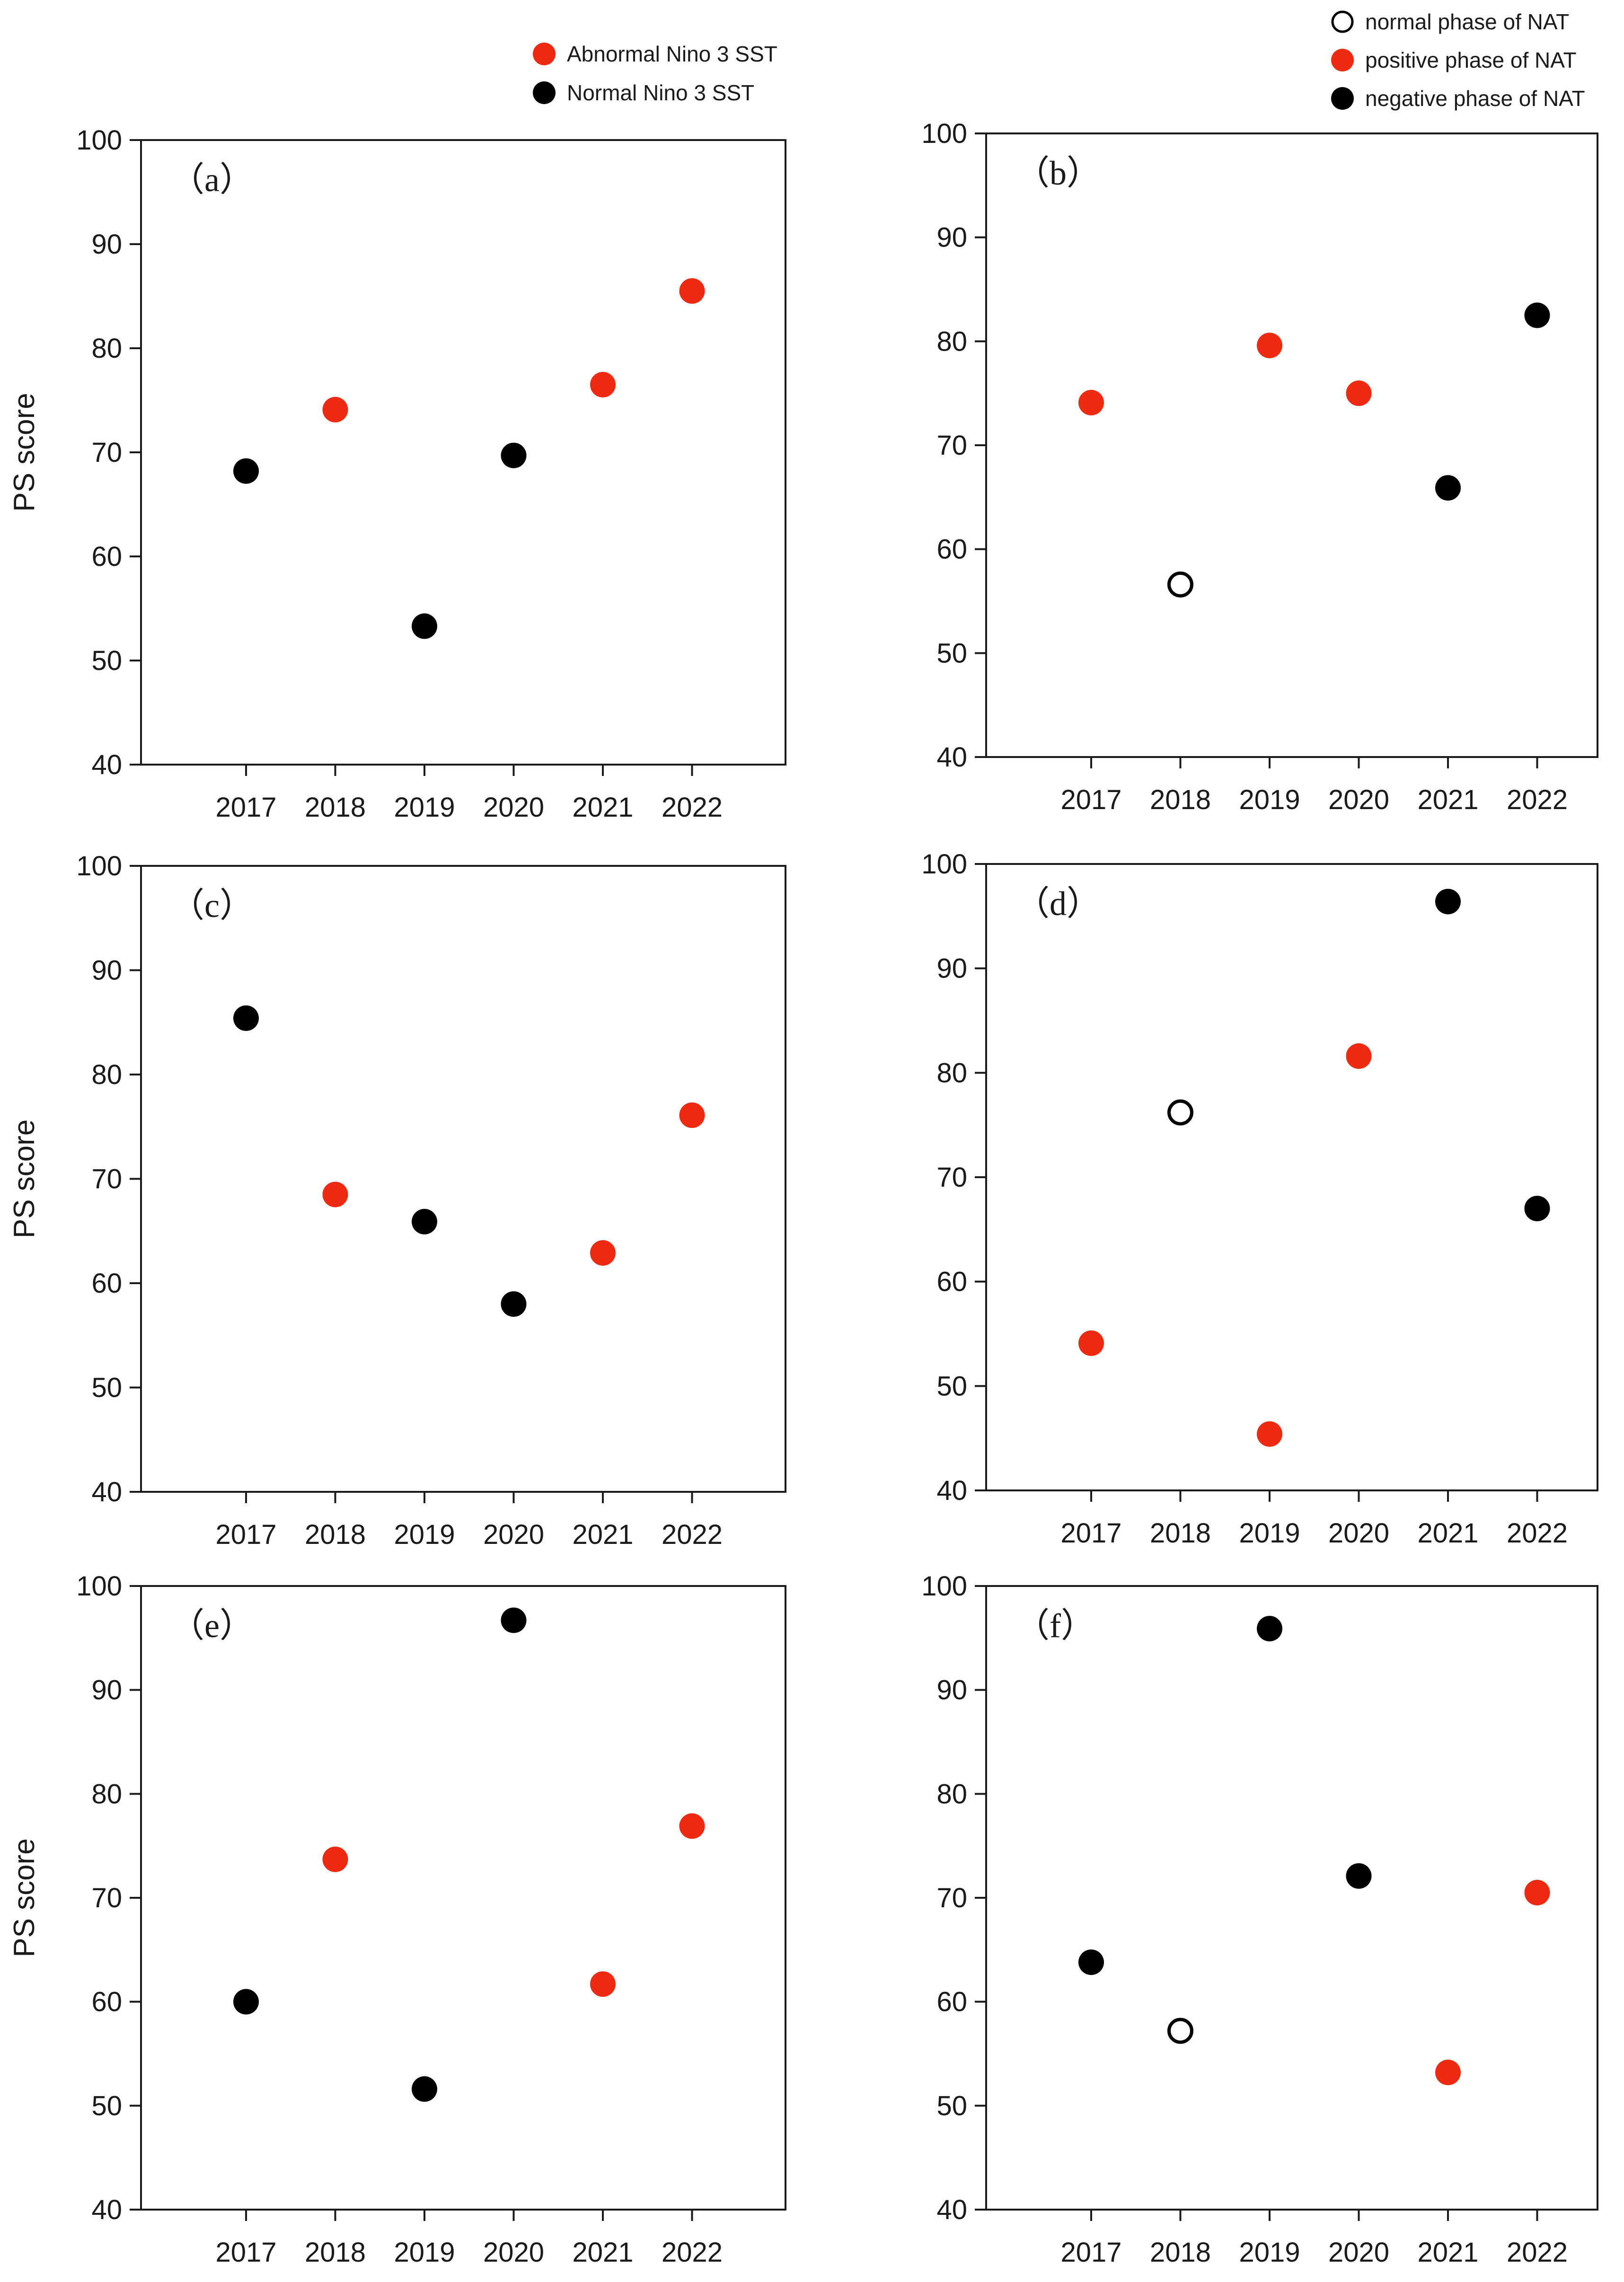 This screenshot has width=1624, height=2282. I want to click on panel-label: （e）, so click(212, 1626).